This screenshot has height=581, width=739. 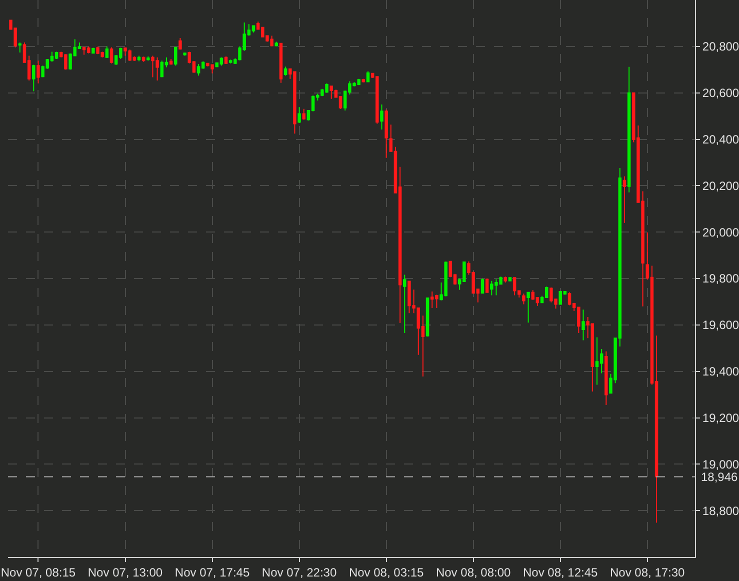 What do you see at coordinates (125, 572) in the screenshot?
I see `x-tick-label: Nov 07, 13:00` at bounding box center [125, 572].